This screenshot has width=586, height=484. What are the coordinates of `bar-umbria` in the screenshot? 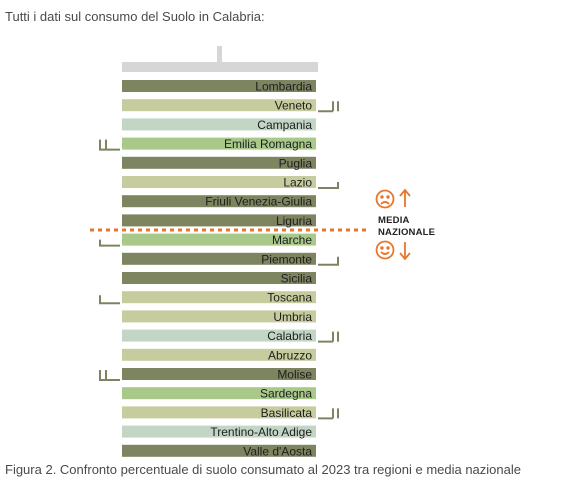 It's located at (219, 316).